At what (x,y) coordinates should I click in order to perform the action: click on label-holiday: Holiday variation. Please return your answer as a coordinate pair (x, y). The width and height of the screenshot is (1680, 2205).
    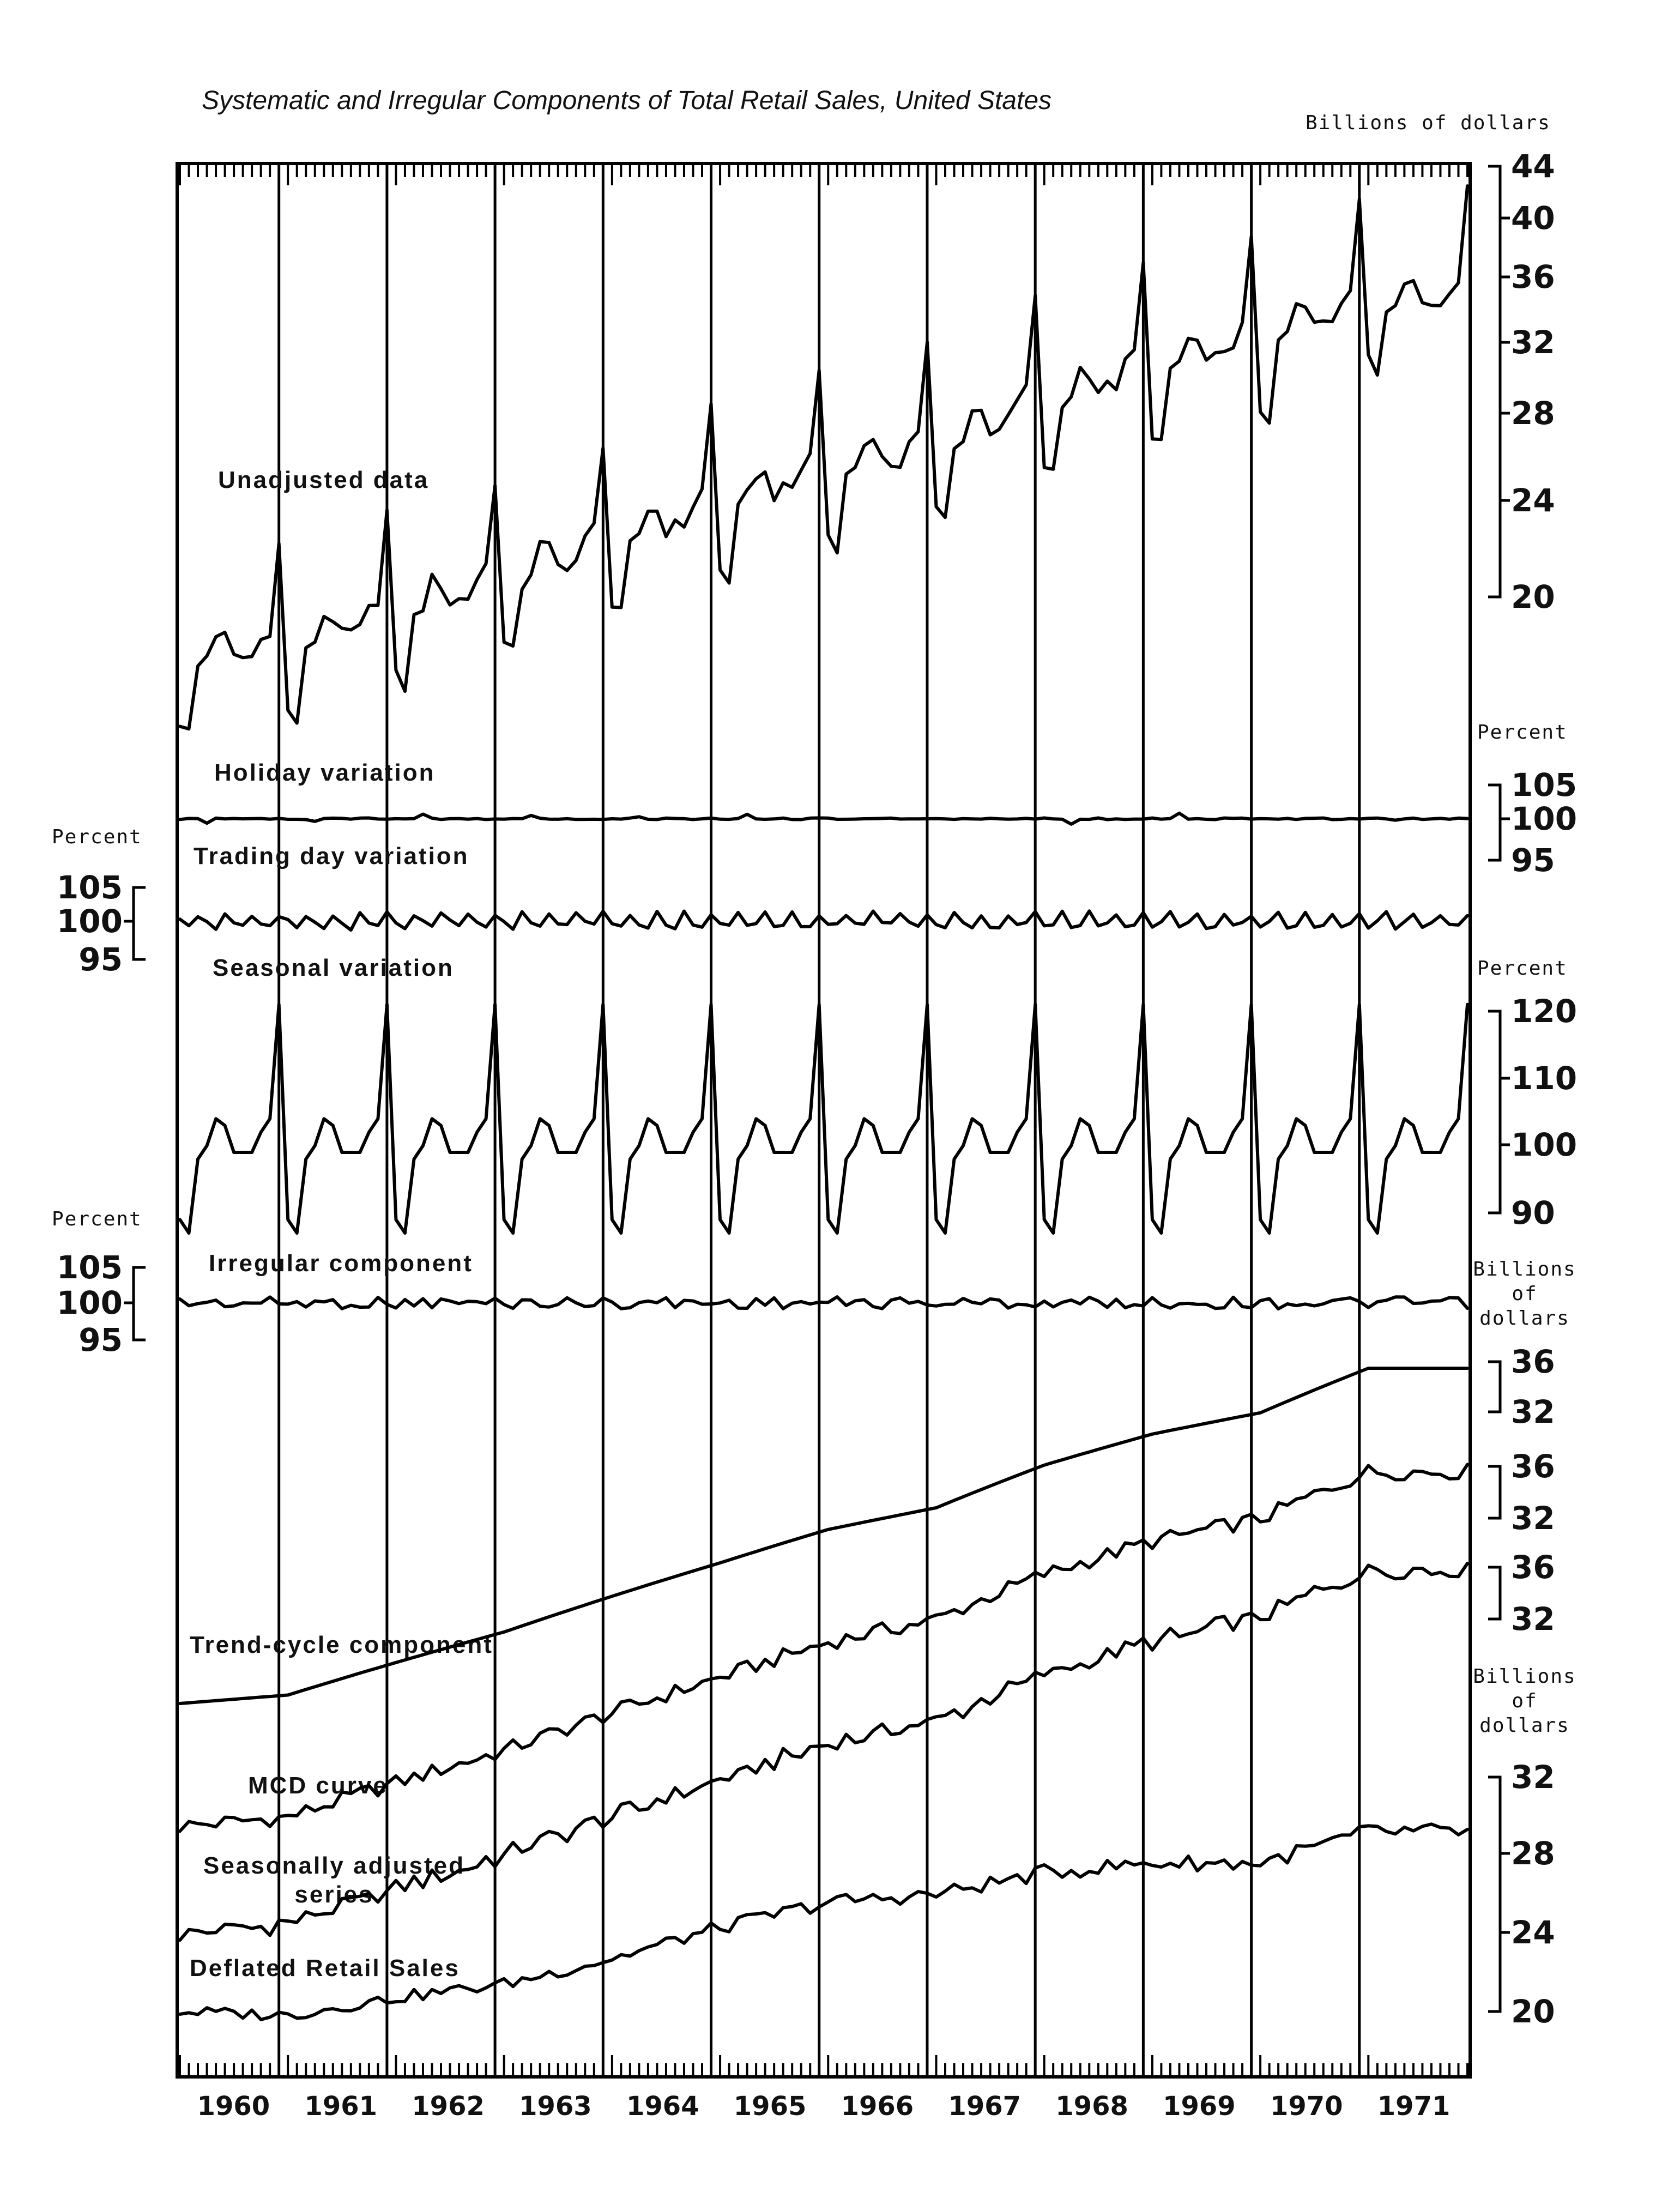
    Looking at the image, I should click on (325, 772).